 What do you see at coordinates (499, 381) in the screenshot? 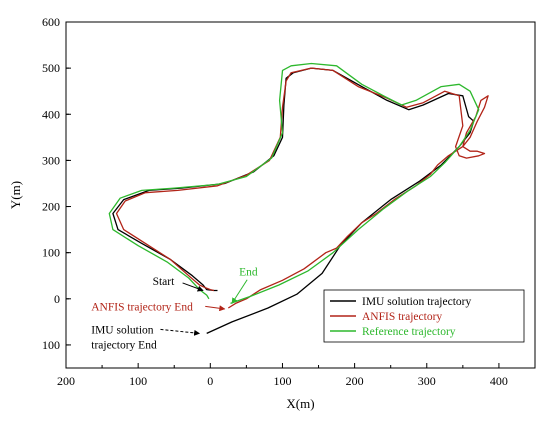
I see `x-tick-label: 400` at bounding box center [499, 381].